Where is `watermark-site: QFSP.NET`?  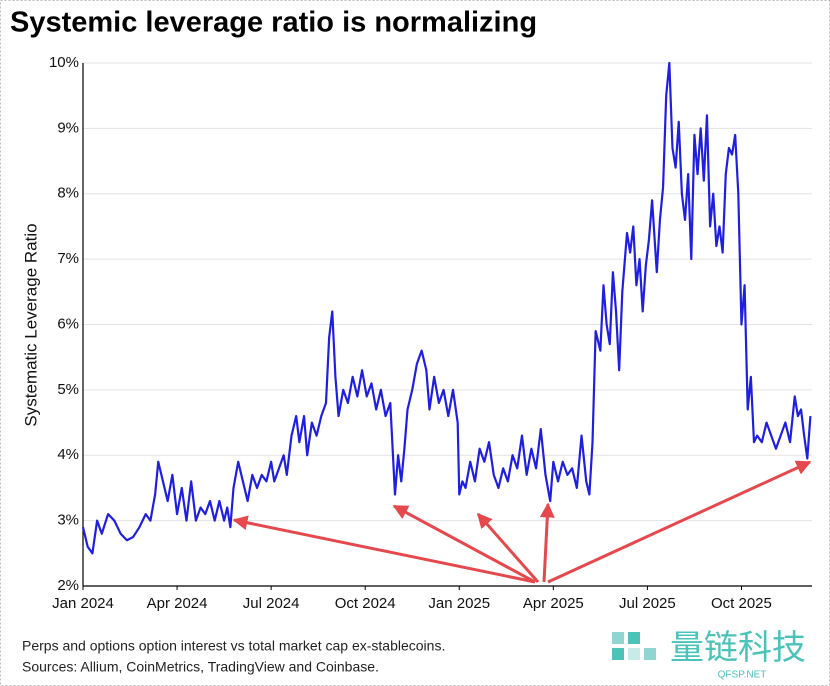
watermark-site: QFSP.NET is located at coordinates (742, 675).